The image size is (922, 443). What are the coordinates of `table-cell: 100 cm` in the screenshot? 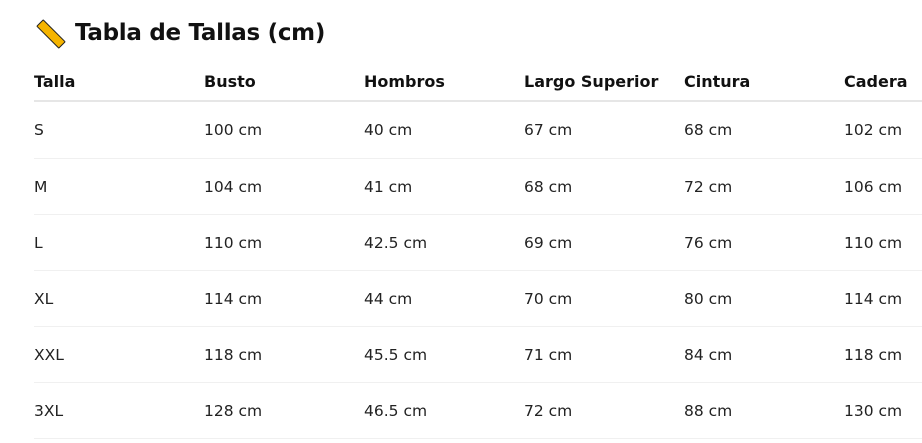 It's located at (284, 130).